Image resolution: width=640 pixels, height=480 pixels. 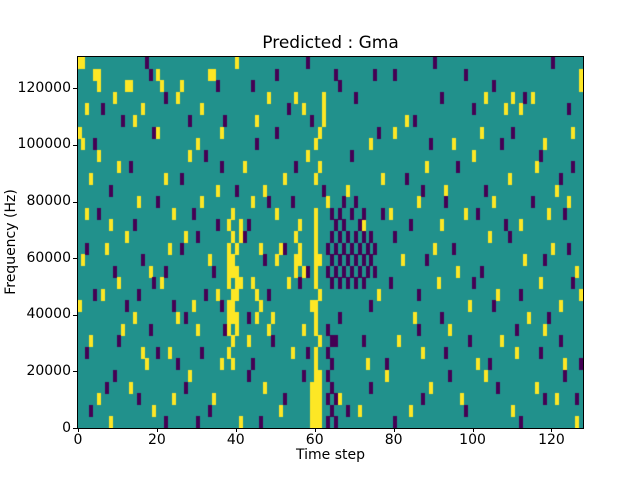 I want to click on x-tick-label: 120, so click(x=551, y=440).